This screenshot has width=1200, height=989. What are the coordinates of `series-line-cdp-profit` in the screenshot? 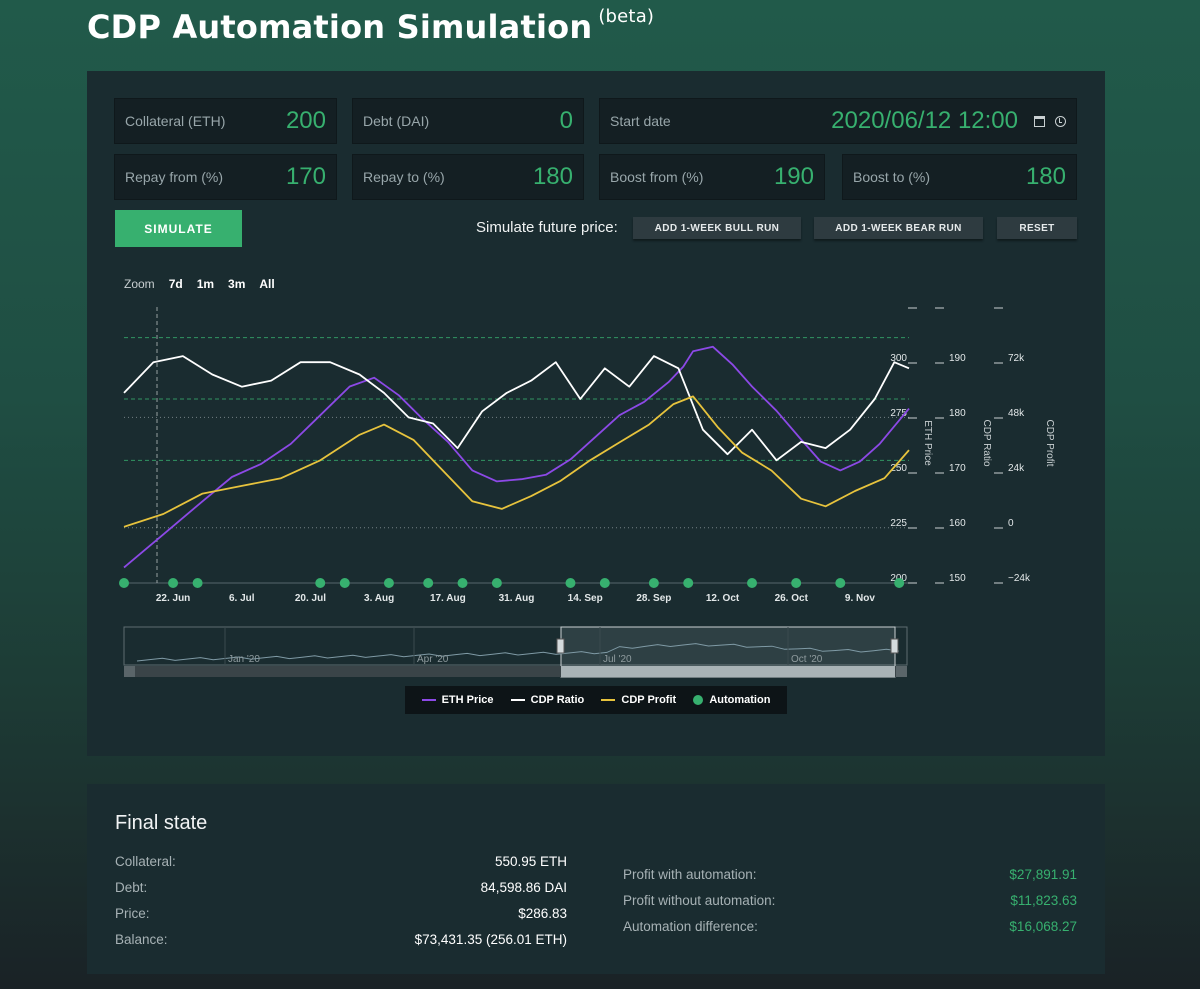 It's located at (516, 461).